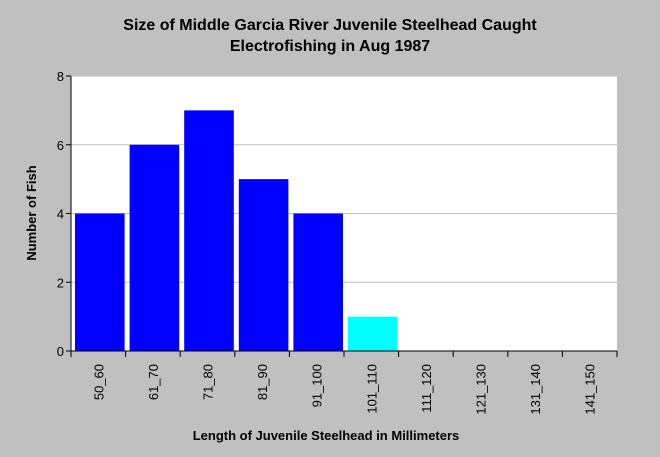 The width and height of the screenshot is (660, 457). I want to click on x-tick-label: 121_130, so click(481, 389).